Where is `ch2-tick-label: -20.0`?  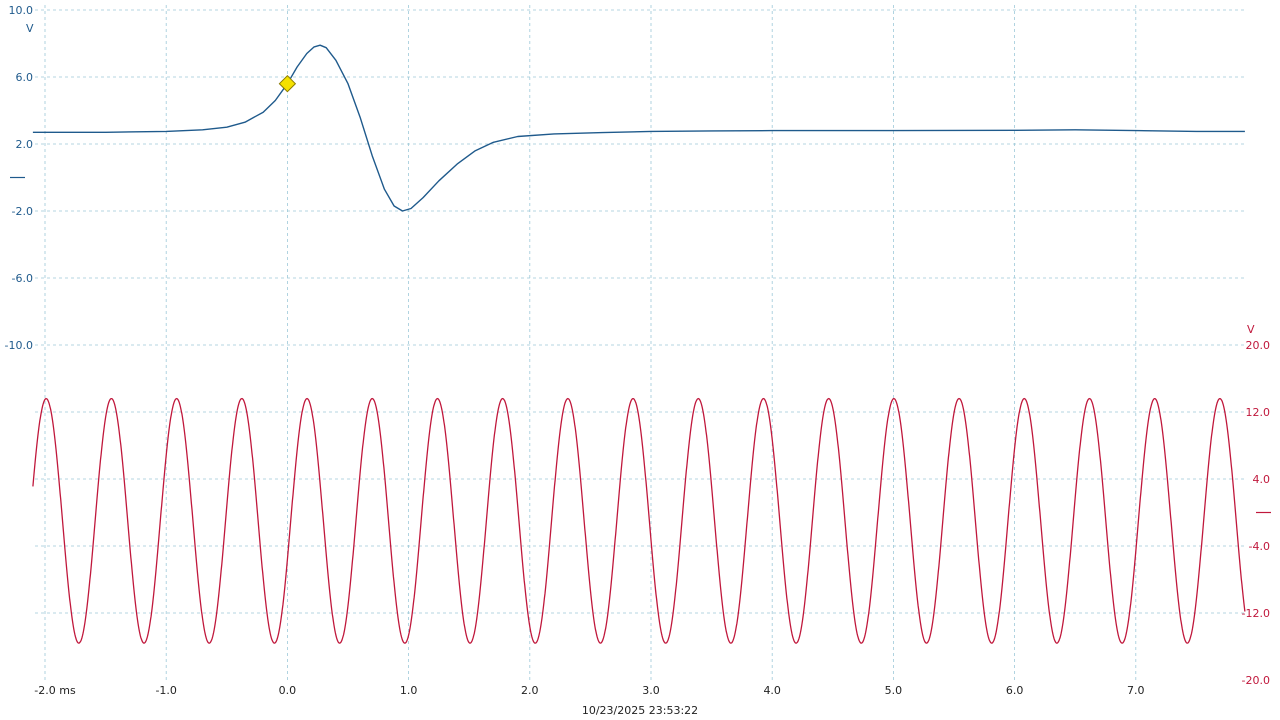
ch2-tick-label: -20.0 is located at coordinates (1256, 680).